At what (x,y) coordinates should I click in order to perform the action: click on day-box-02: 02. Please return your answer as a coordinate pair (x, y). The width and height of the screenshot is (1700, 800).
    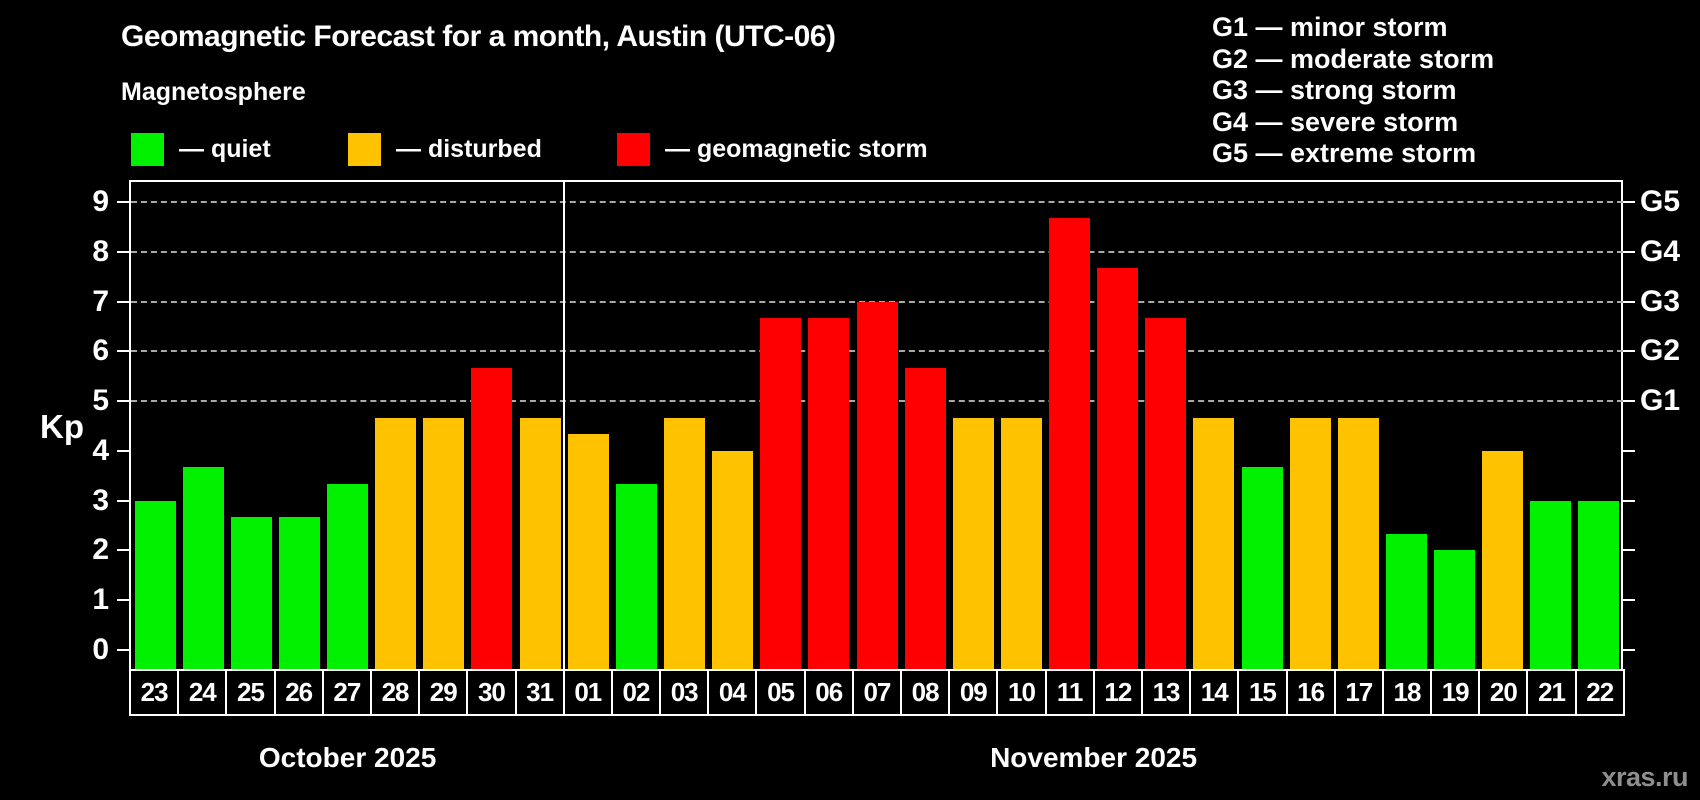
    Looking at the image, I should click on (636, 692).